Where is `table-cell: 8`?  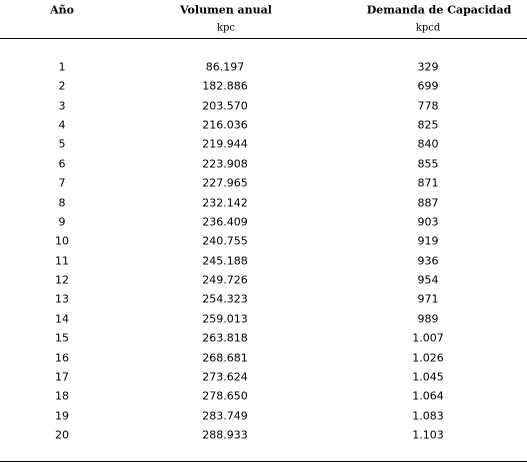 table-cell: 8 is located at coordinates (62, 203).